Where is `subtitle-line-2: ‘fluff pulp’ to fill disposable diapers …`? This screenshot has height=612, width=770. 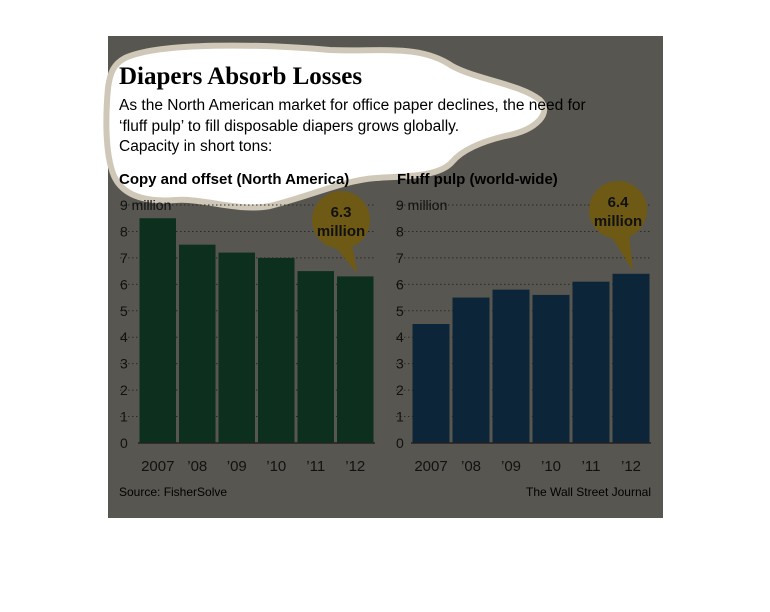
subtitle-line-2: ‘fluff pulp’ to fill disposable diapers … is located at coordinates (289, 126).